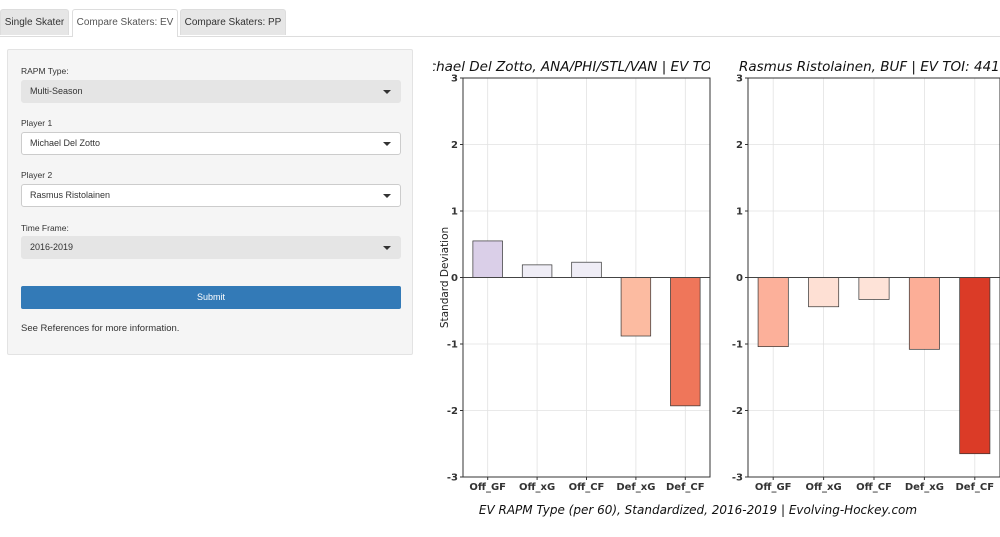  What do you see at coordinates (211, 247) in the screenshot?
I see `timeframe-select: 2016-2019` at bounding box center [211, 247].